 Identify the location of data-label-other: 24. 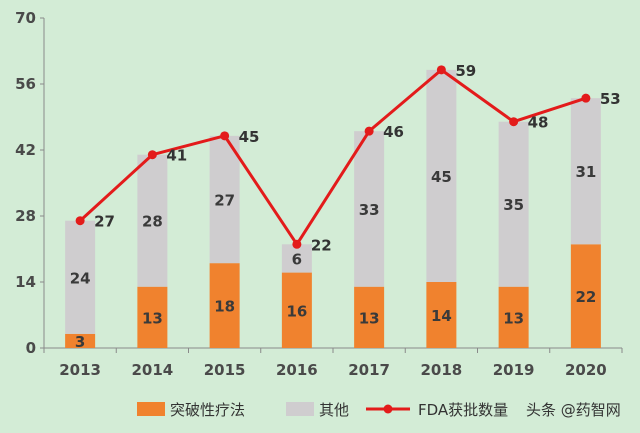
(80, 278).